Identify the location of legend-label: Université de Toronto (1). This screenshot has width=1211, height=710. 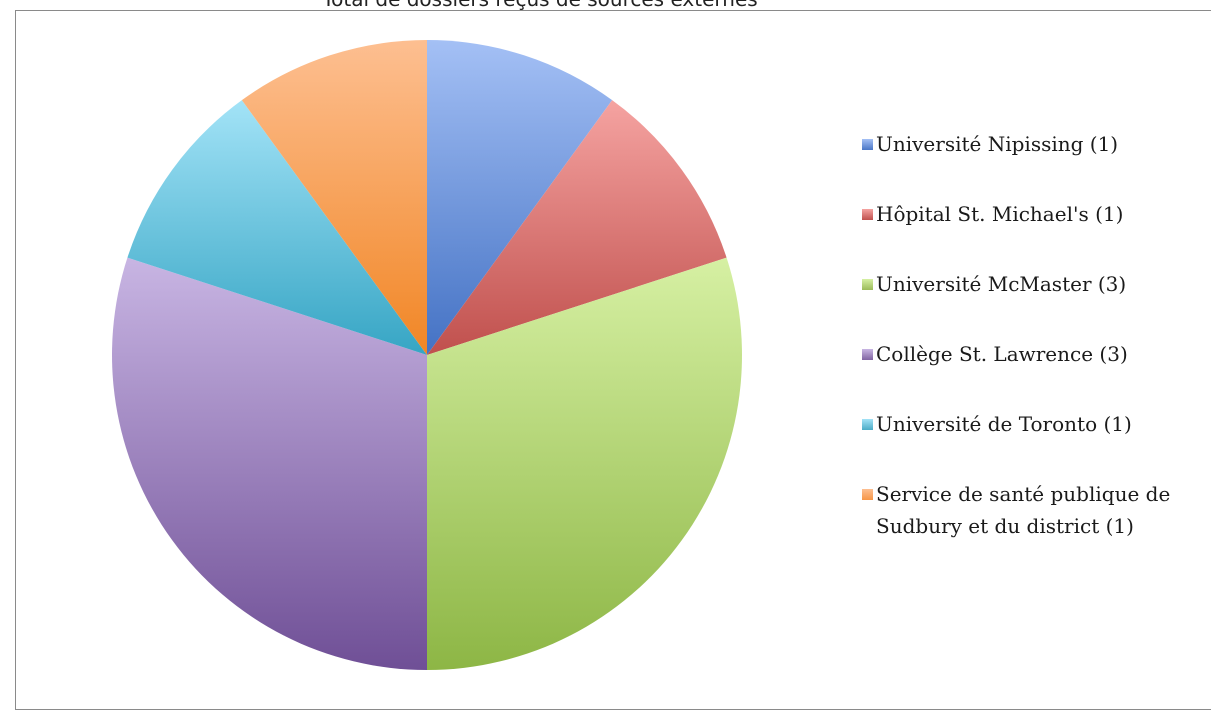
(1004, 424).